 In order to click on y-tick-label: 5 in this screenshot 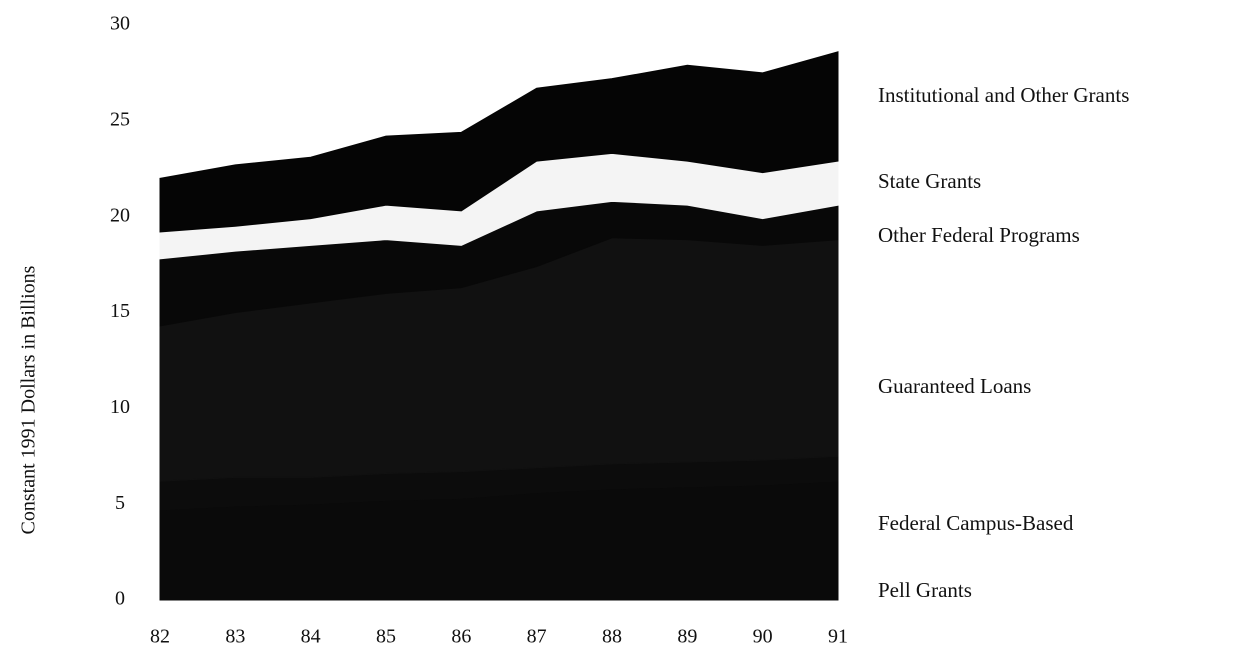, I will do `click(120, 503)`.